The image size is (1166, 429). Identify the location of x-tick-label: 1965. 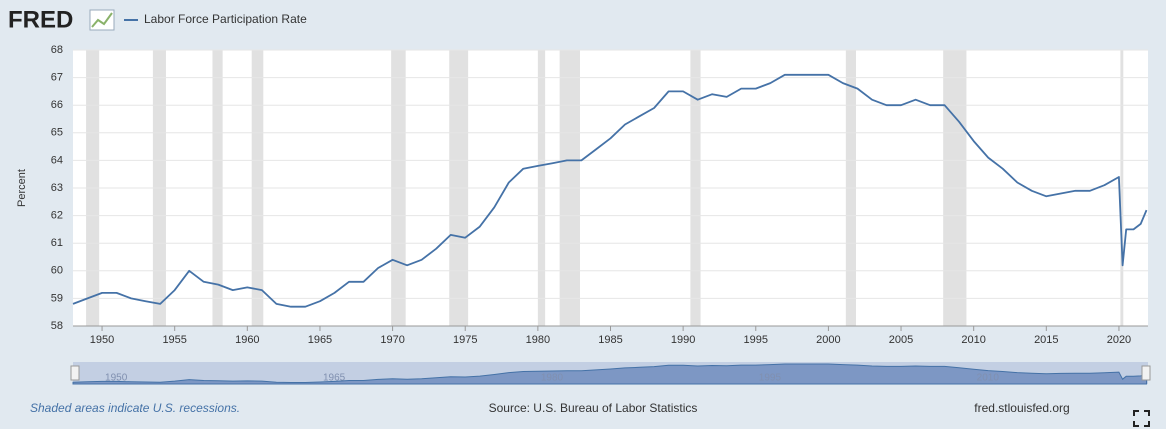
(320, 340).